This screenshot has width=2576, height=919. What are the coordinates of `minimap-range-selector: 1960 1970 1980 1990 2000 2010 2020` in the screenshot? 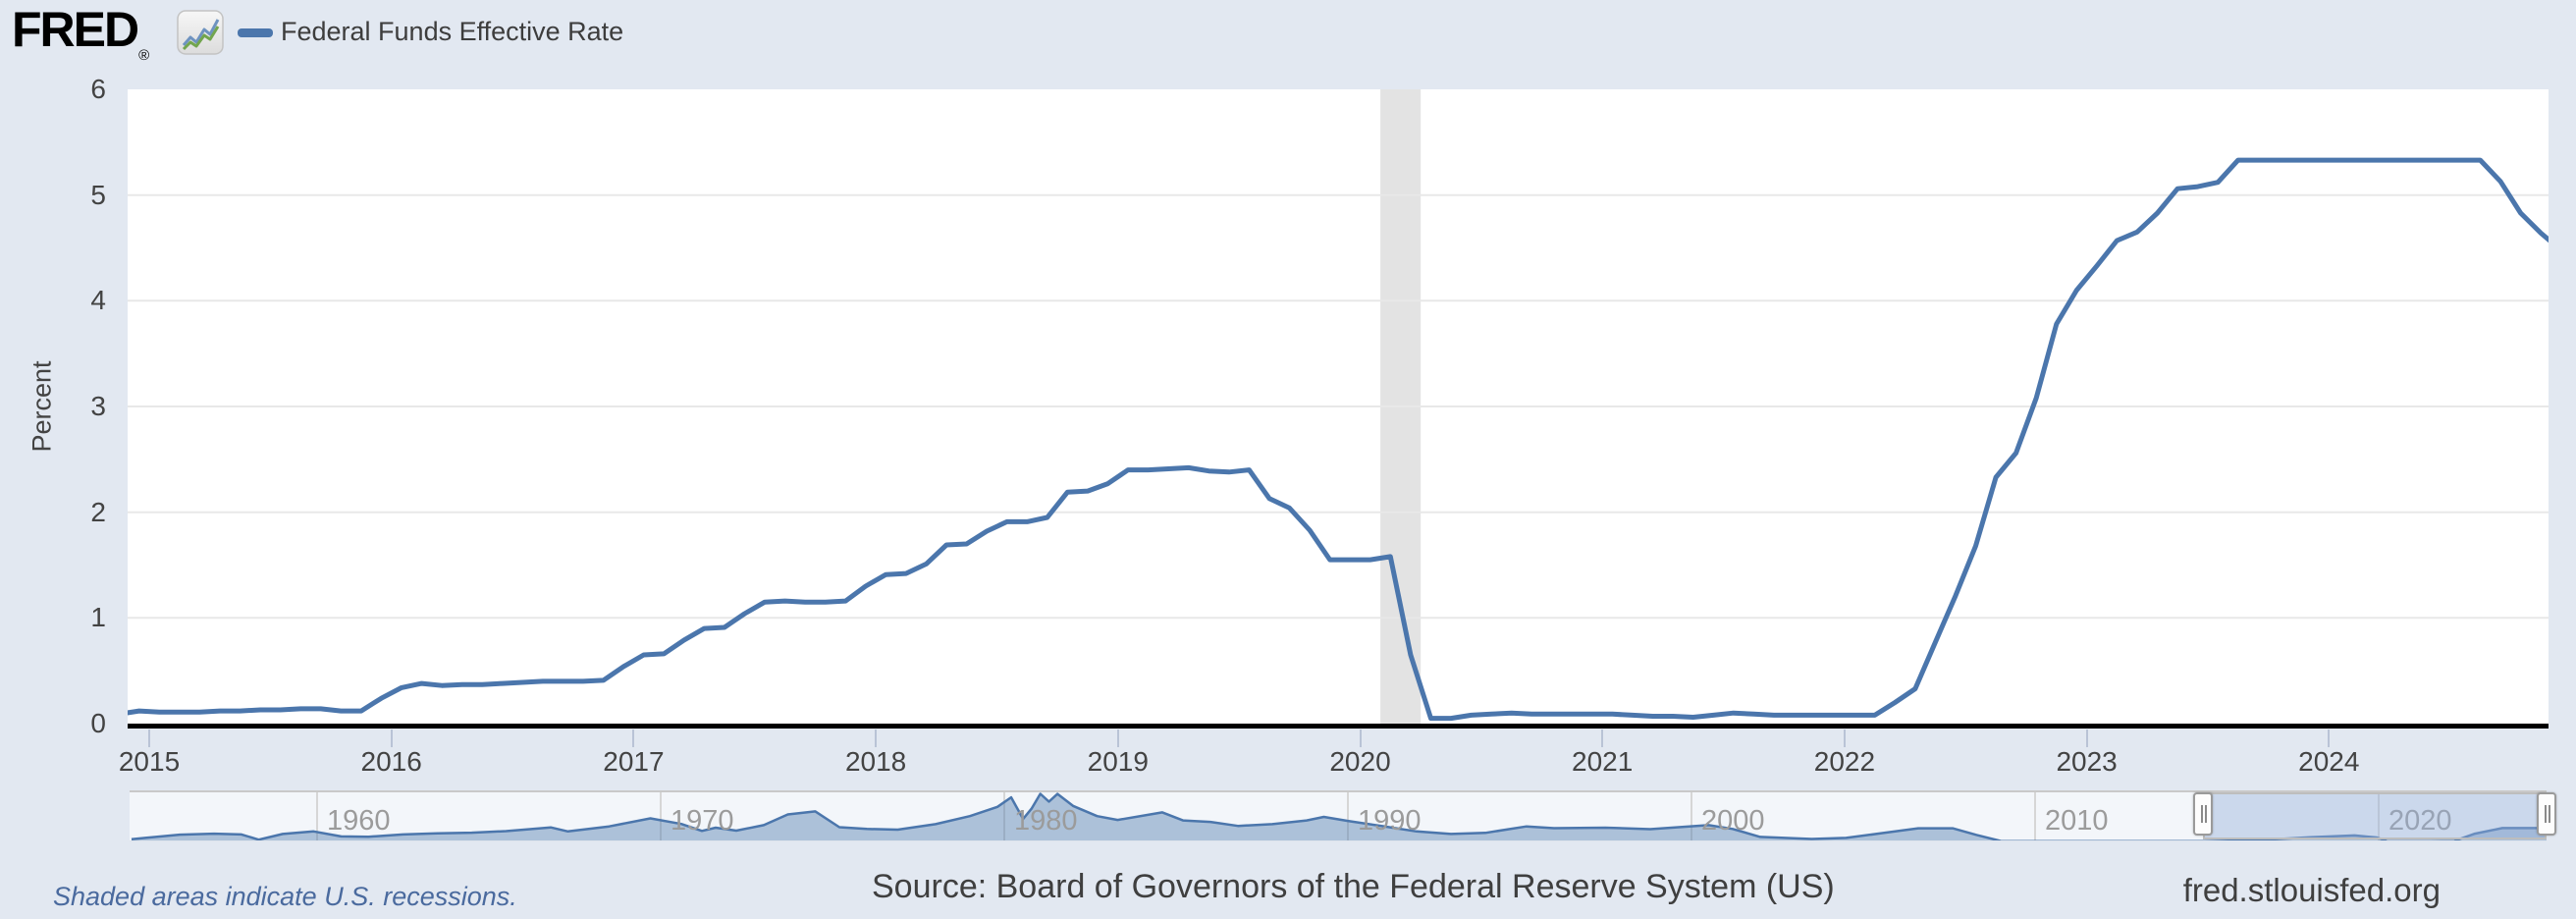 It's located at (1339, 815).